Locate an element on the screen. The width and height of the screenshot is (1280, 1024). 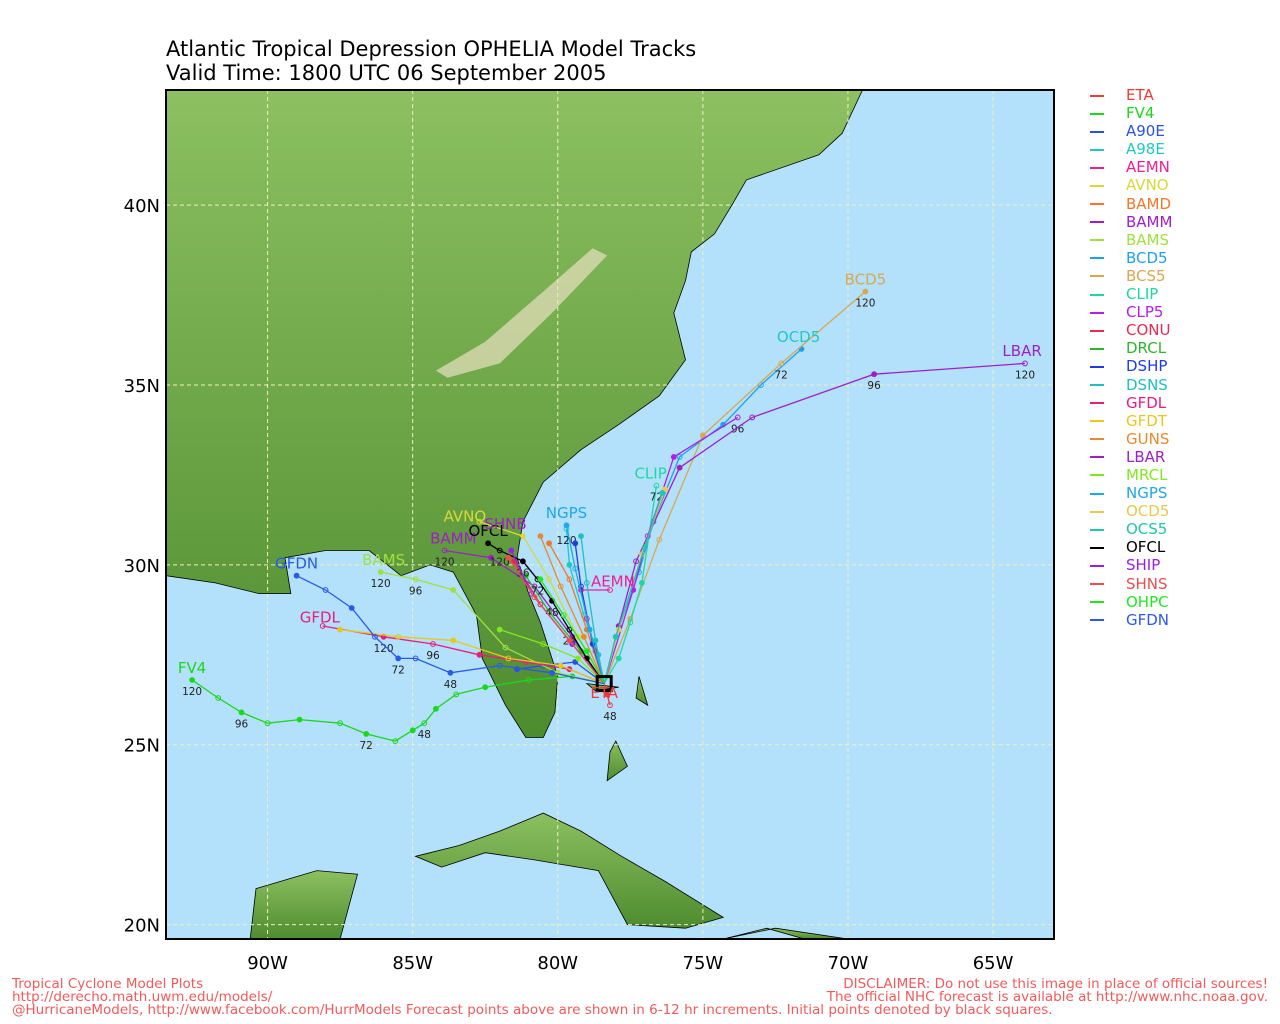
forecast-hour-label: 48 is located at coordinates (609, 717).